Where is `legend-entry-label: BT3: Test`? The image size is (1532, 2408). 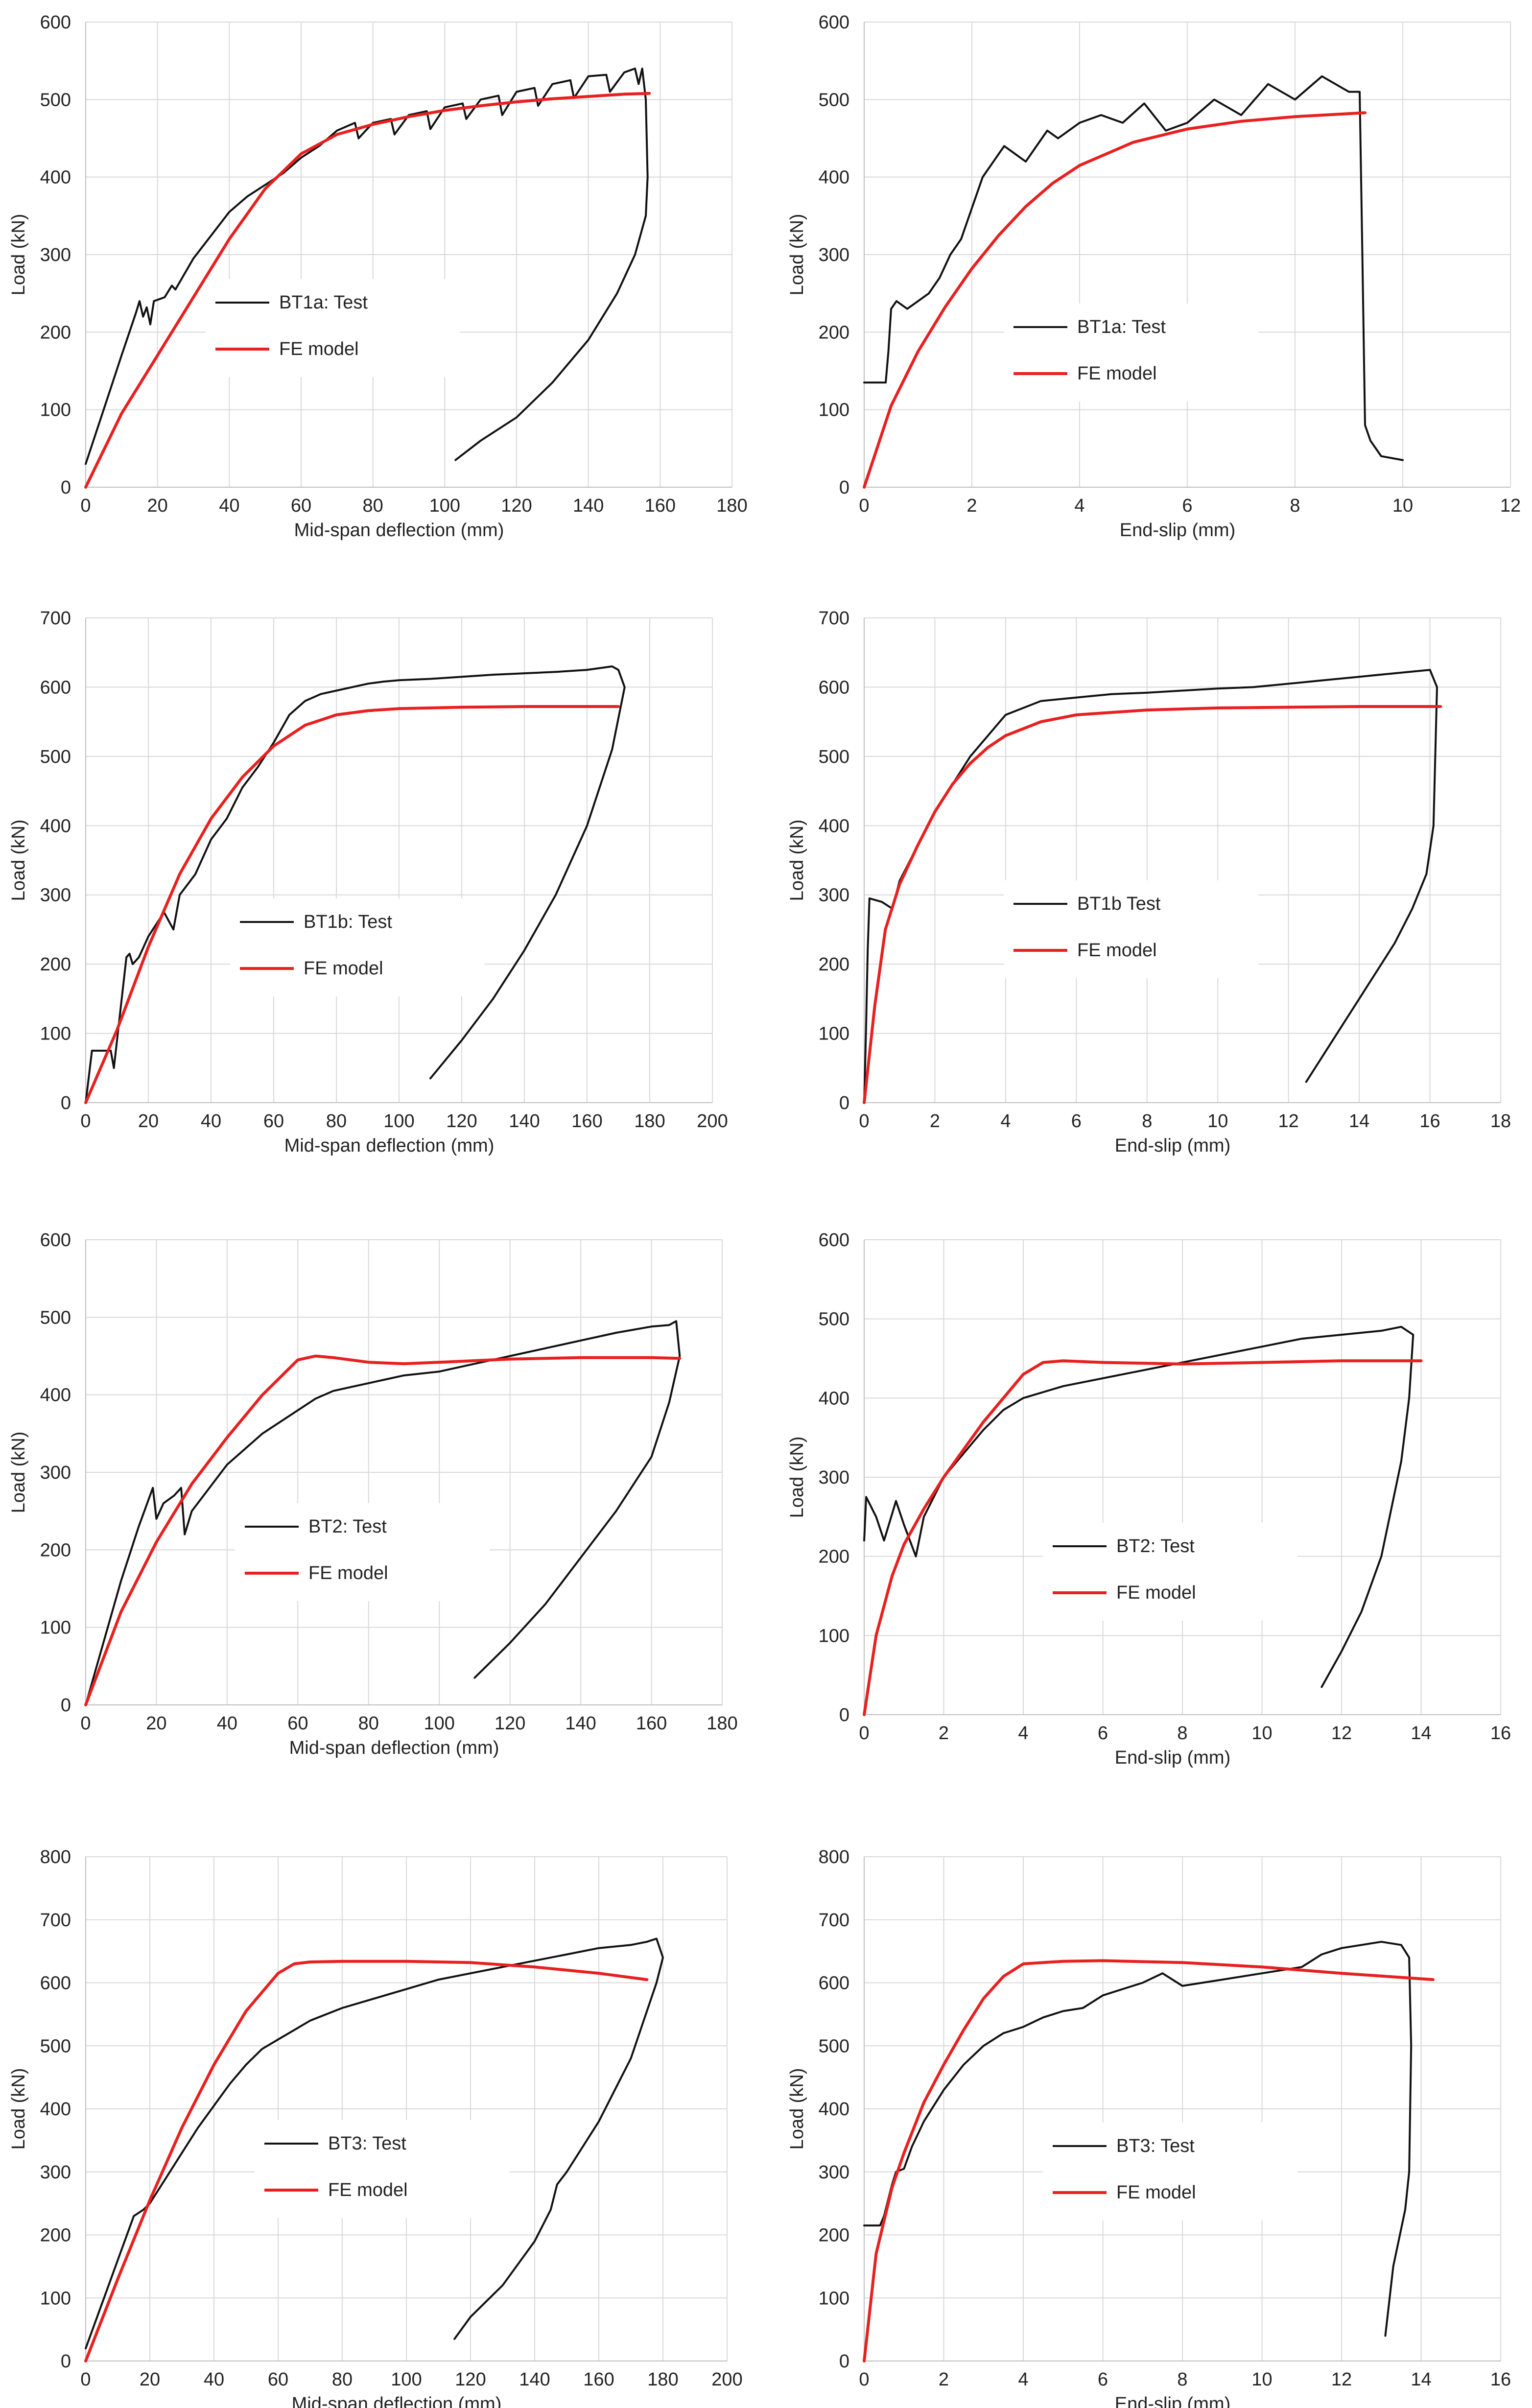 legend-entry-label: BT3: Test is located at coordinates (367, 2143).